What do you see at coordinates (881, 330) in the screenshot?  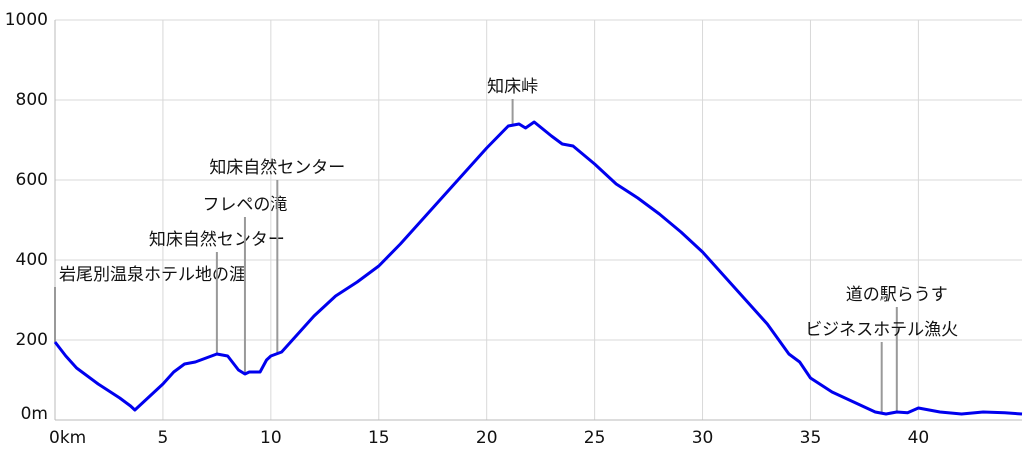 I see `annotation: ビジネスホテル漁火` at bounding box center [881, 330].